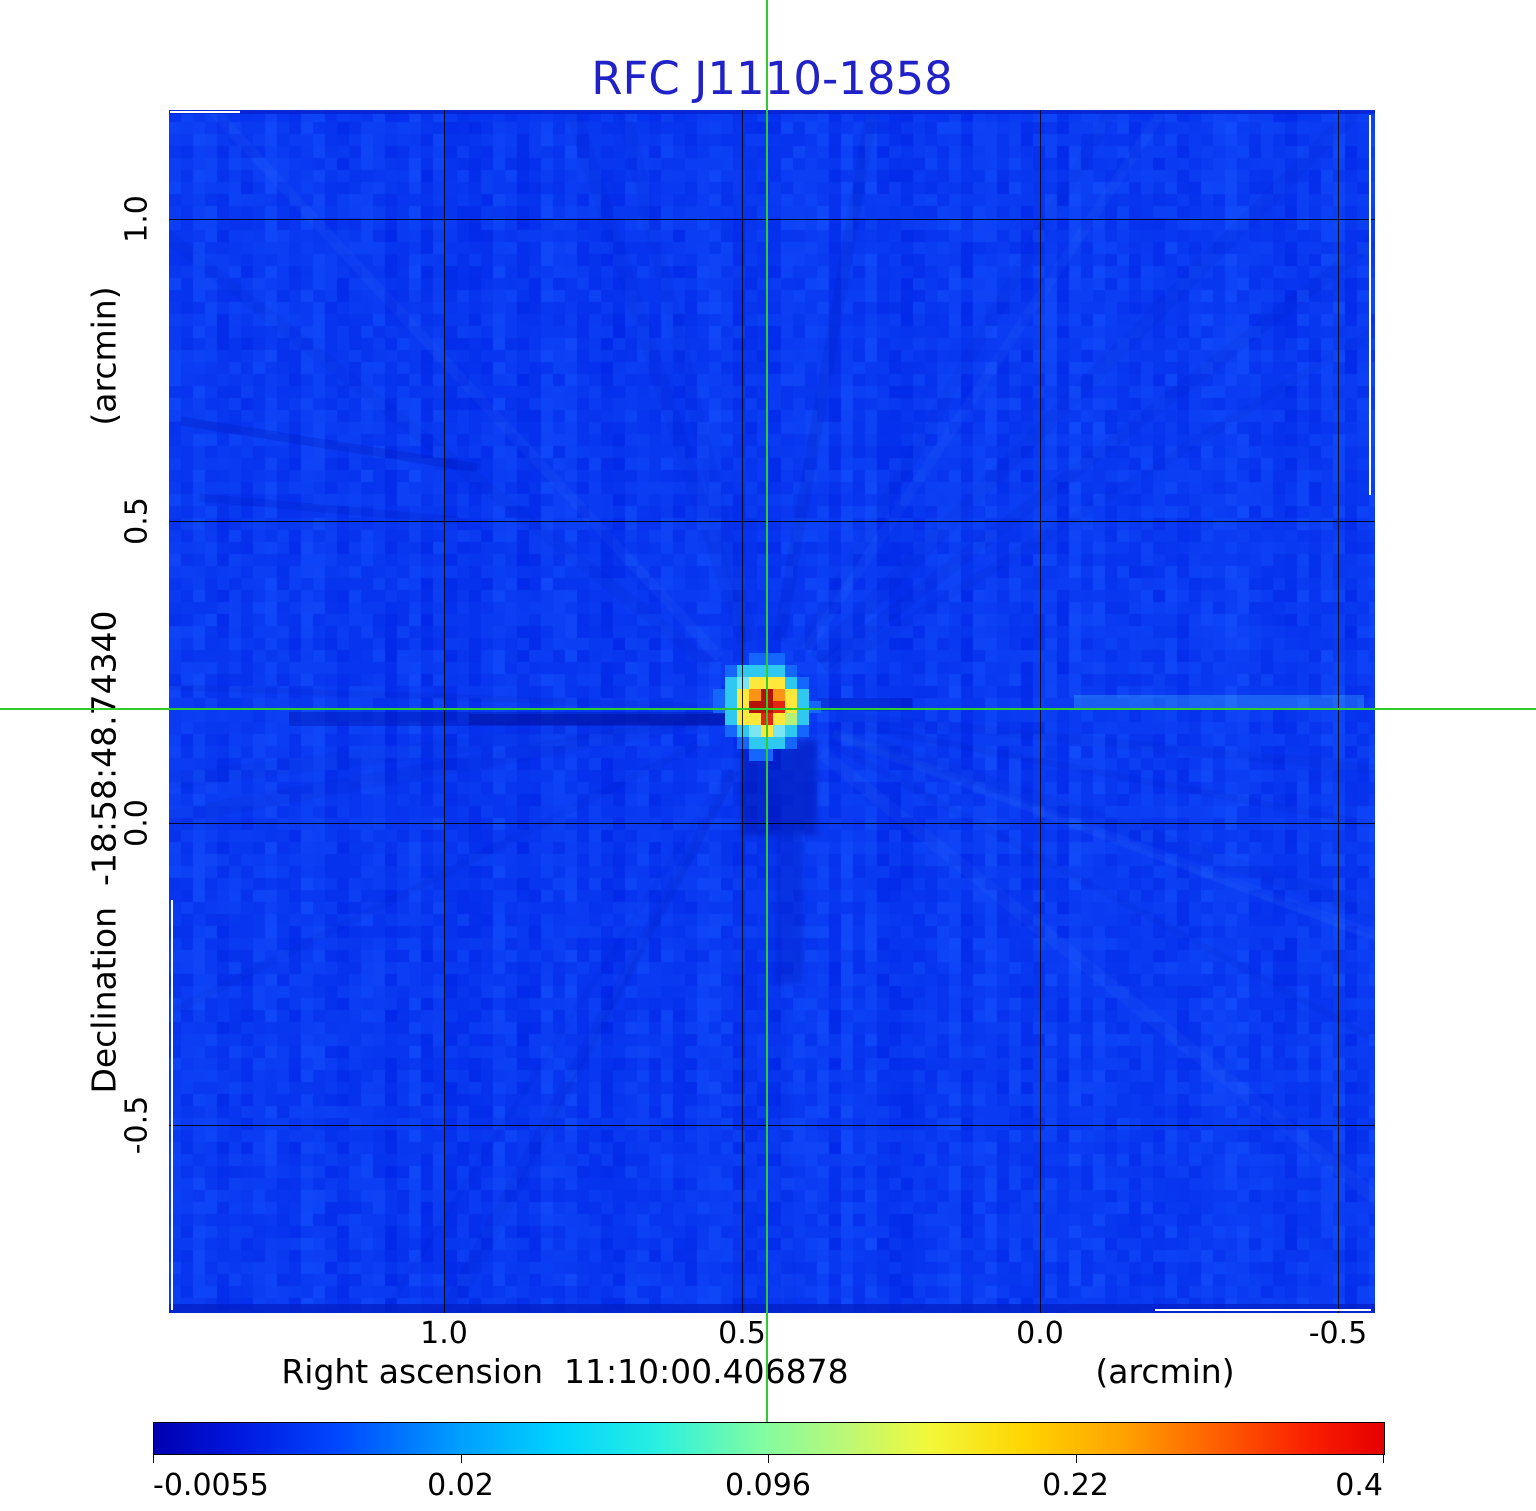 The width and height of the screenshot is (1536, 1511). Describe the element at coordinates (864, 704) in the screenshot. I see `negative-streak-right` at that location.